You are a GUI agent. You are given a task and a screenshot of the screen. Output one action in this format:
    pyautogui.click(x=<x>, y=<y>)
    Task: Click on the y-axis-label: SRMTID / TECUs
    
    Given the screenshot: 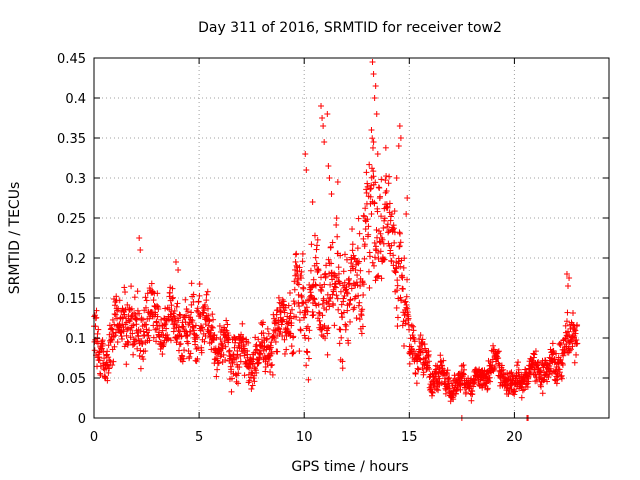 What is the action you would take?
    pyautogui.click(x=15, y=238)
    